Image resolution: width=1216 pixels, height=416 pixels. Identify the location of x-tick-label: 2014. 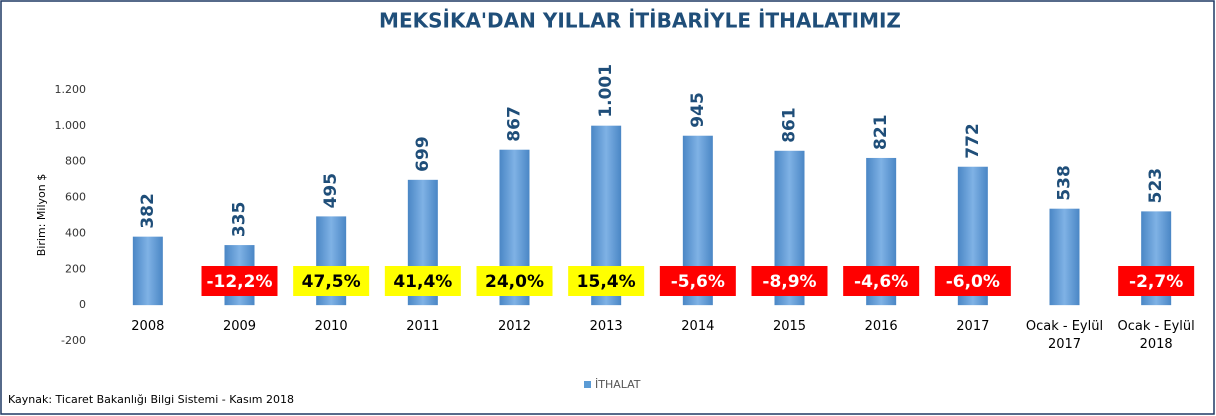
(698, 326).